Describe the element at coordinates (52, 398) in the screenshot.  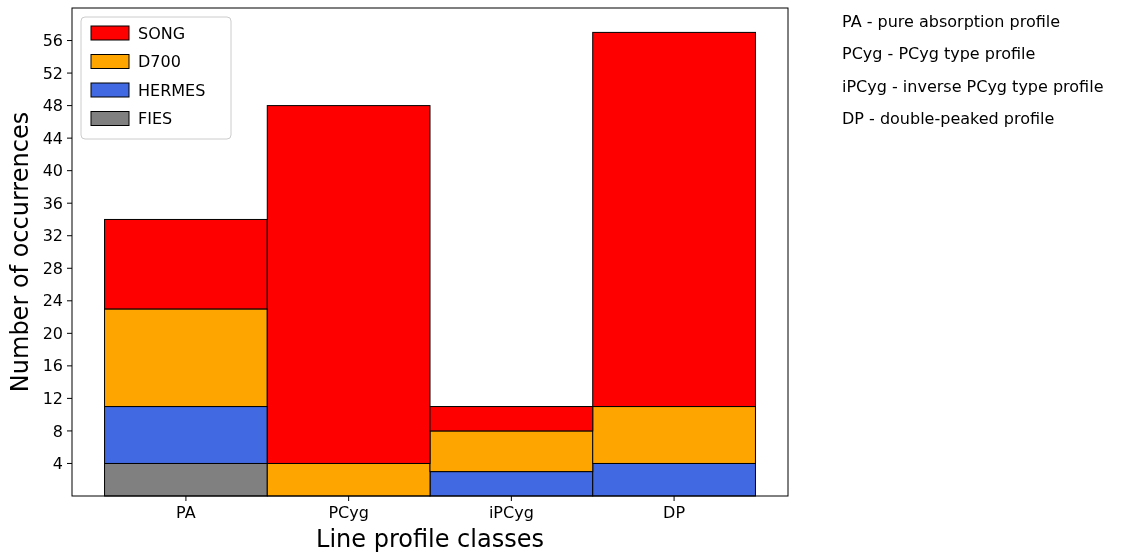
I see `y-tick-label: 12` at that location.